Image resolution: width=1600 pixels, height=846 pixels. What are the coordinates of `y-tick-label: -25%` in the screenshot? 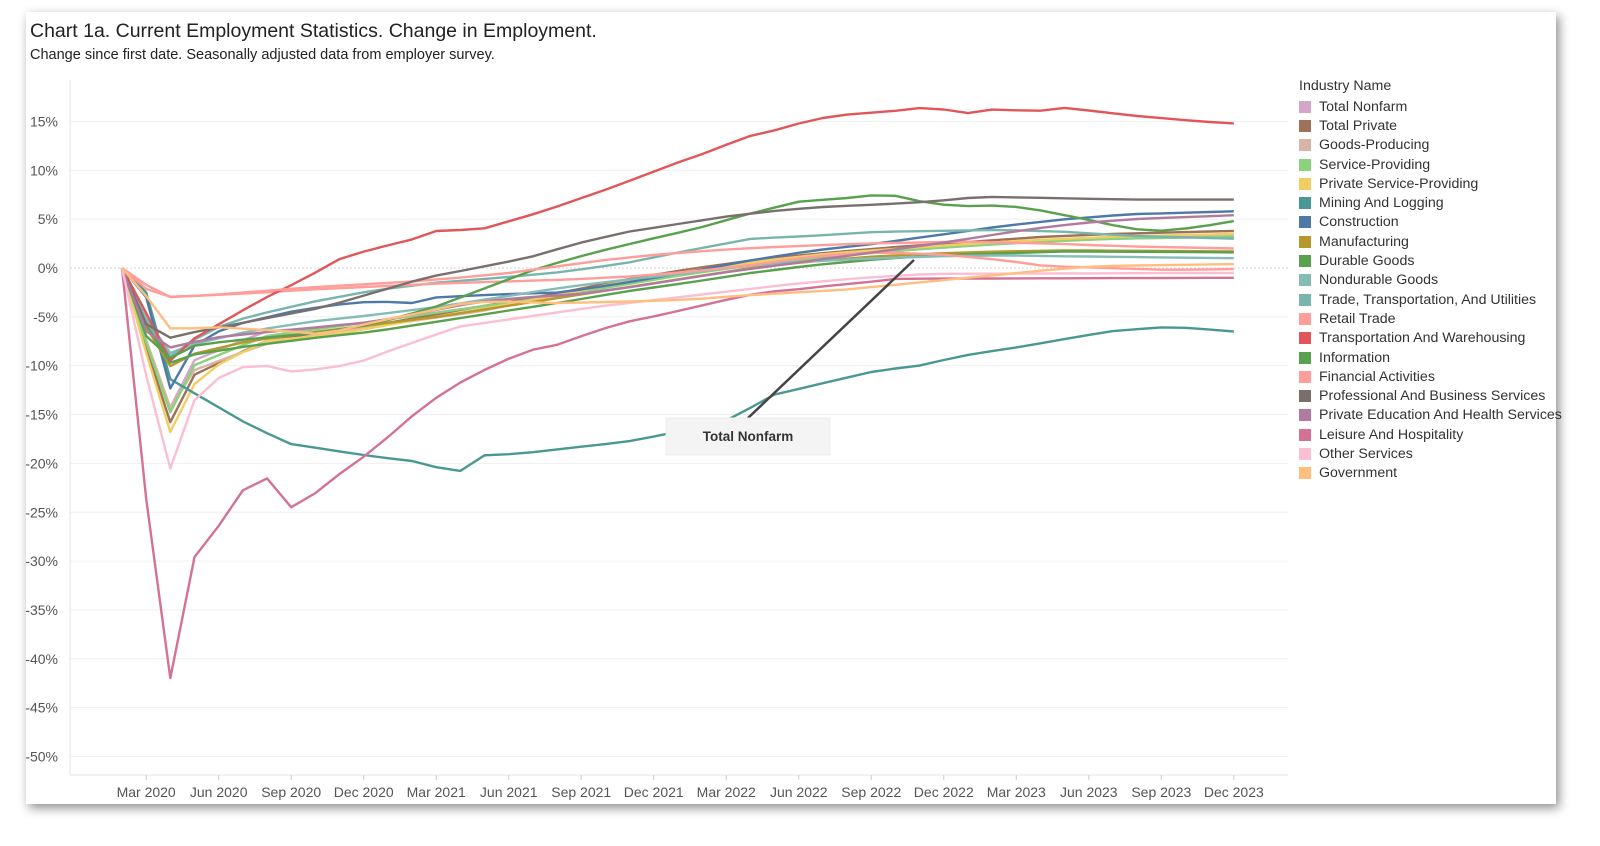 It's located at (41, 512).